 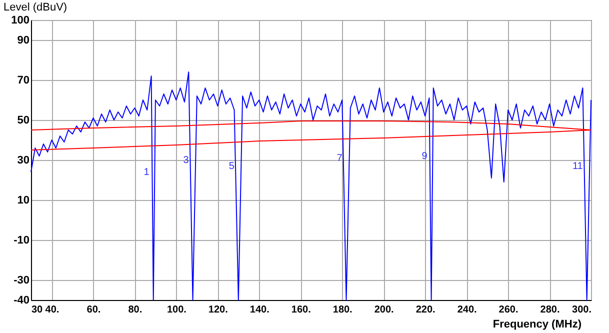 What do you see at coordinates (342, 310) in the screenshot?
I see `x-tick-label: 180.` at bounding box center [342, 310].